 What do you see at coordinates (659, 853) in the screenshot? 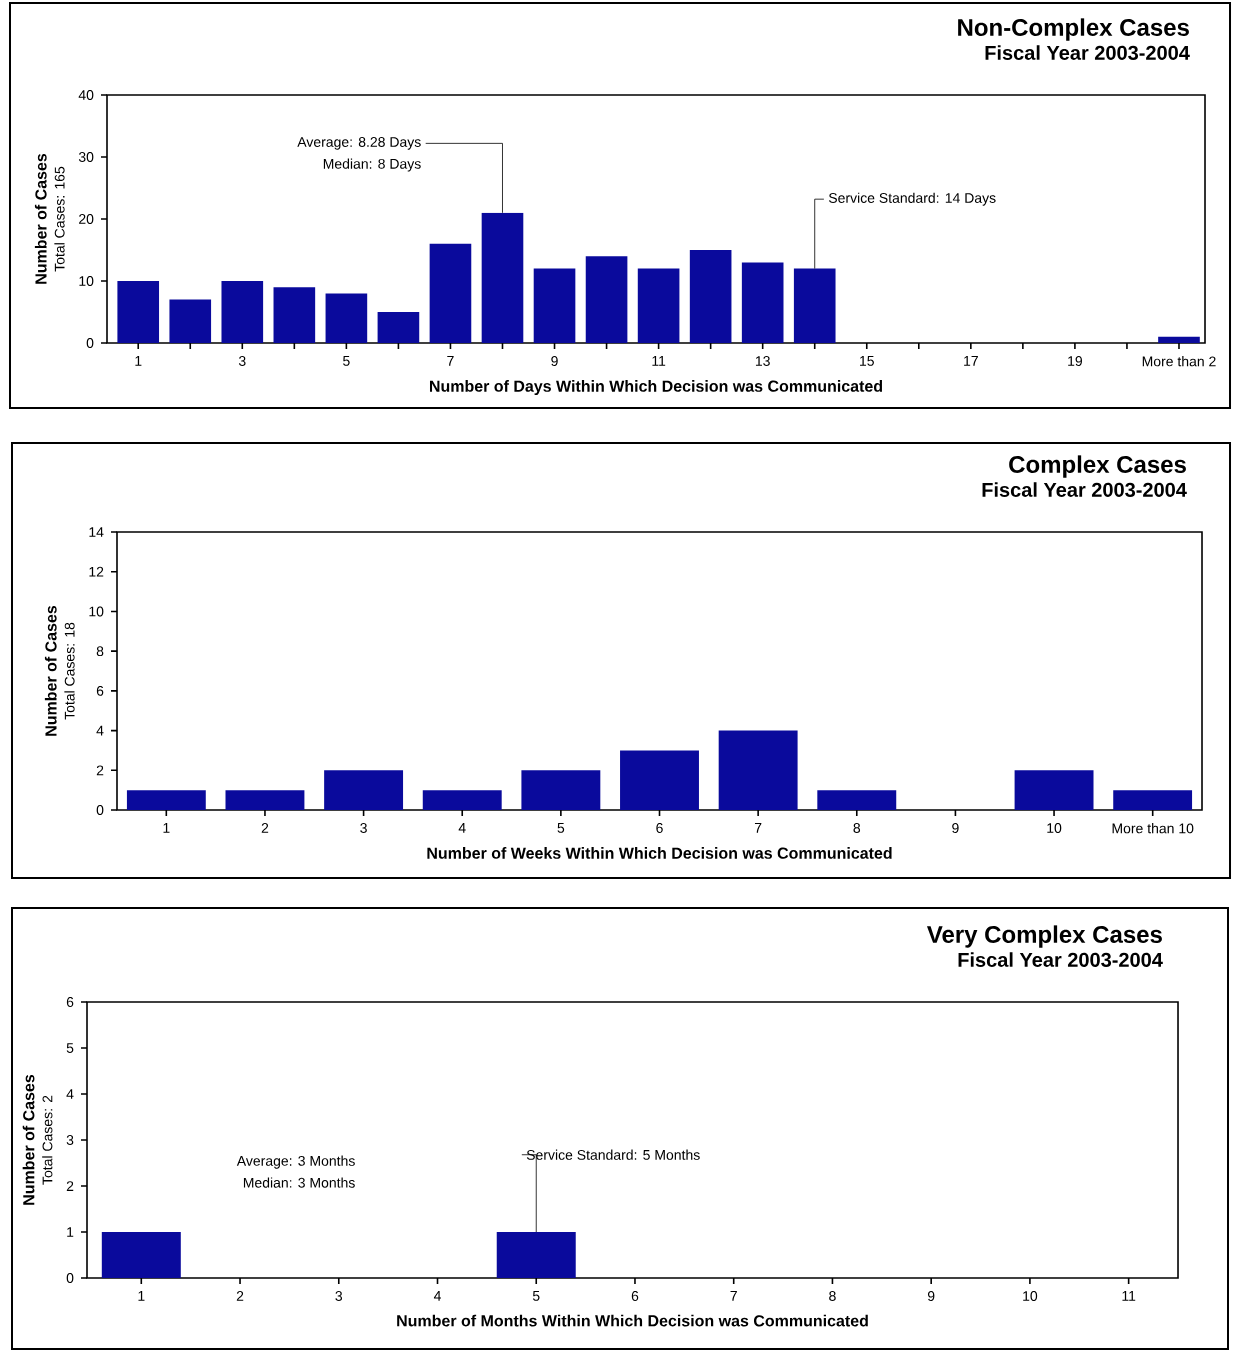
I see `x-axis-title: Number of Weeks Within Which Decision was Communicated` at bounding box center [659, 853].